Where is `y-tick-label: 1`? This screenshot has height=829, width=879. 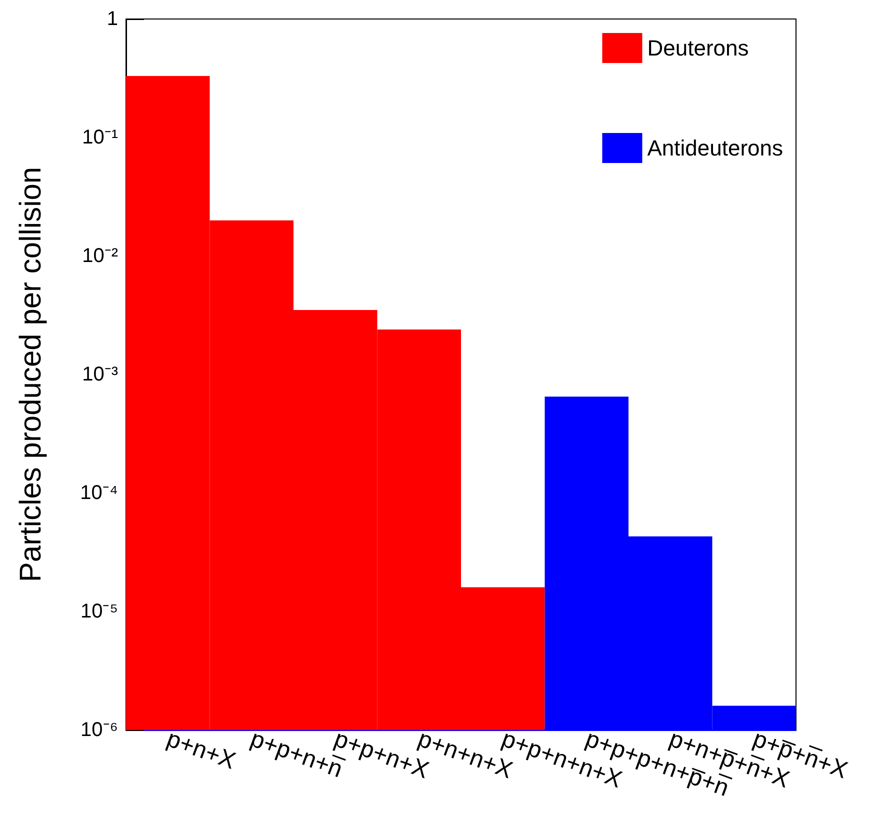 y-tick-label: 1 is located at coordinates (112, 19).